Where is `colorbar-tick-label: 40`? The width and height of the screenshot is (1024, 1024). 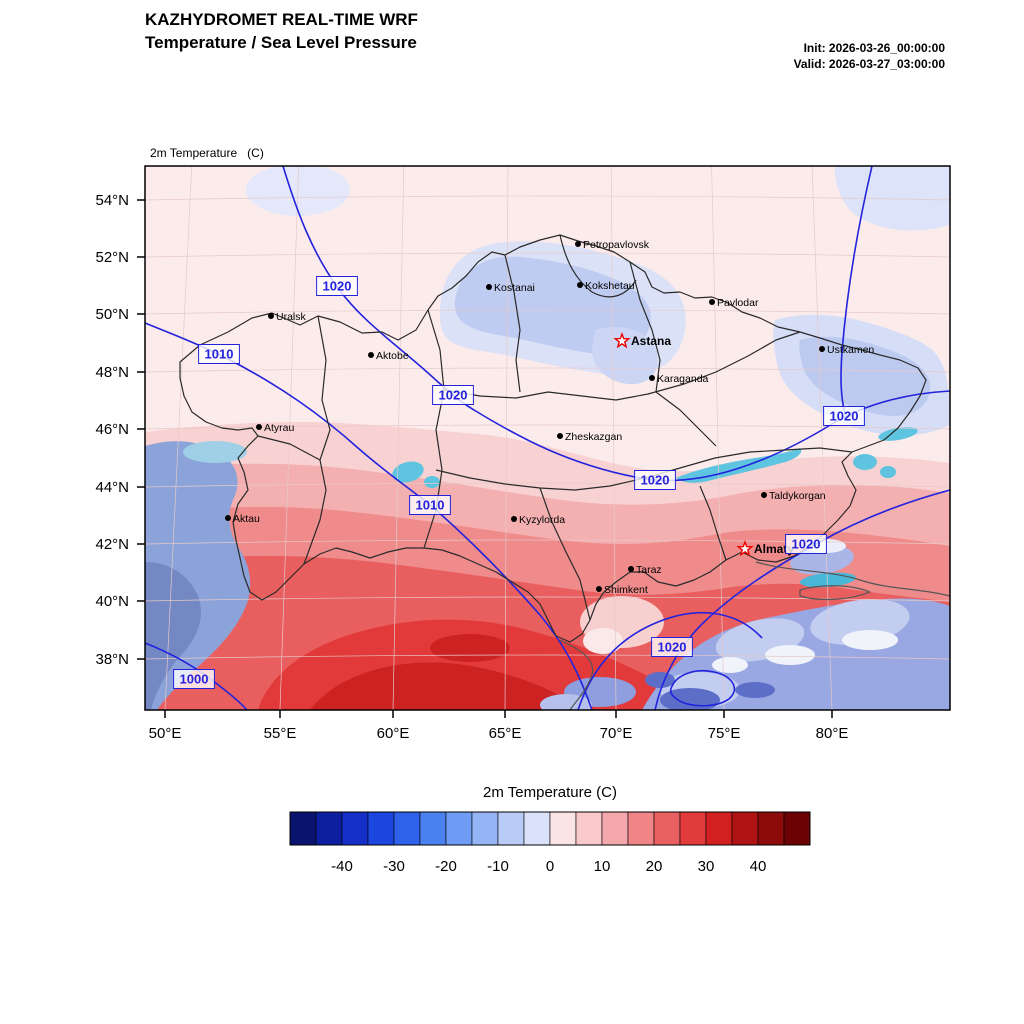 colorbar-tick-label: 40 is located at coordinates (758, 866).